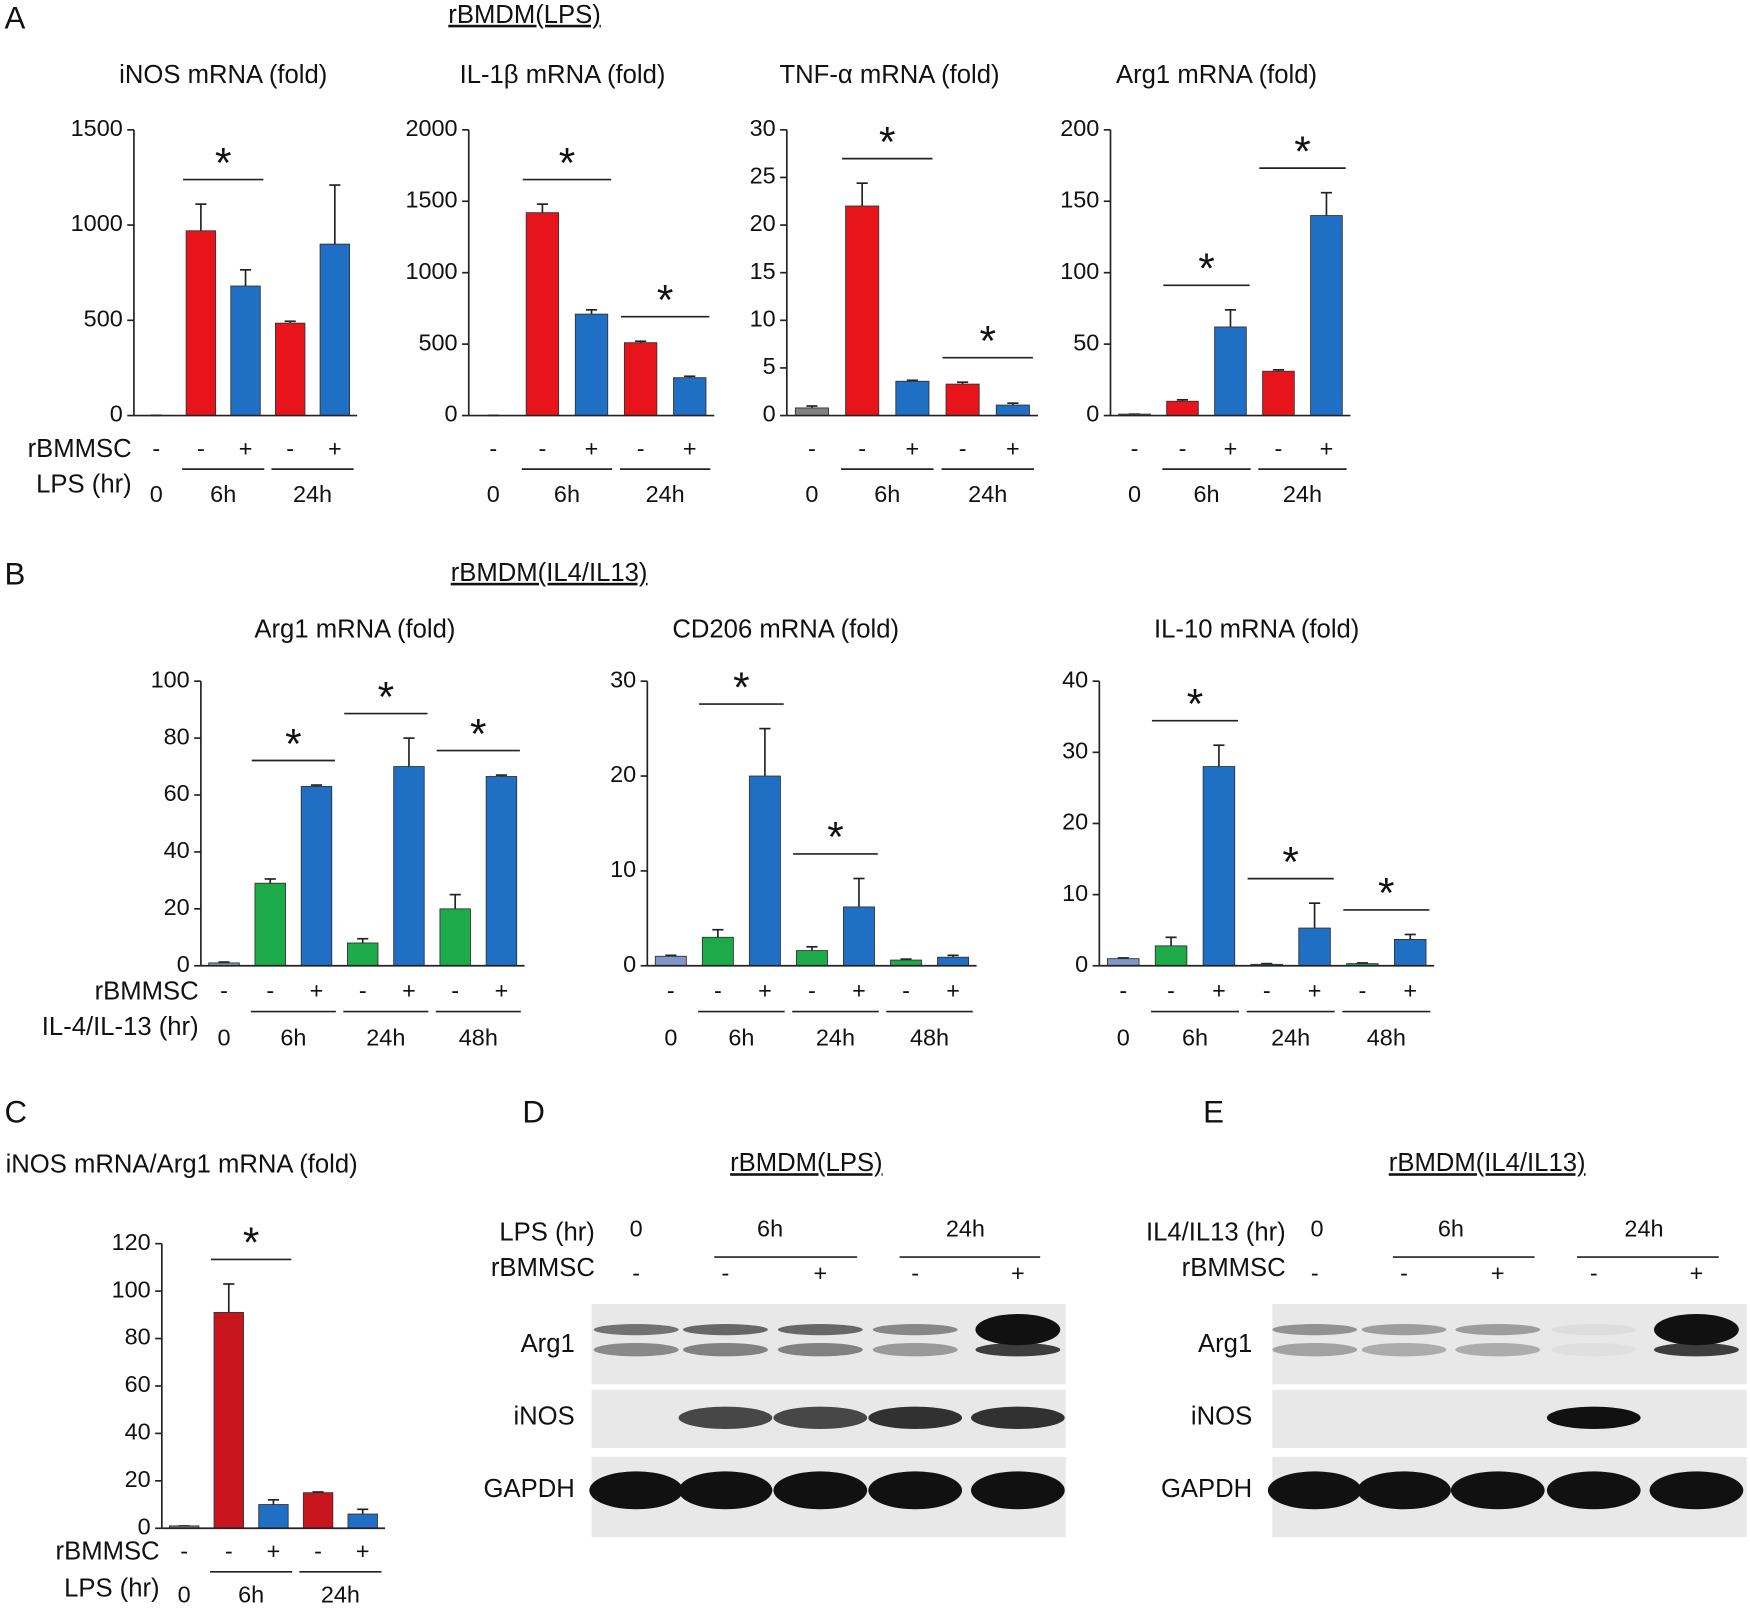  I want to click on protein-label: iNOS, so click(543, 1417).